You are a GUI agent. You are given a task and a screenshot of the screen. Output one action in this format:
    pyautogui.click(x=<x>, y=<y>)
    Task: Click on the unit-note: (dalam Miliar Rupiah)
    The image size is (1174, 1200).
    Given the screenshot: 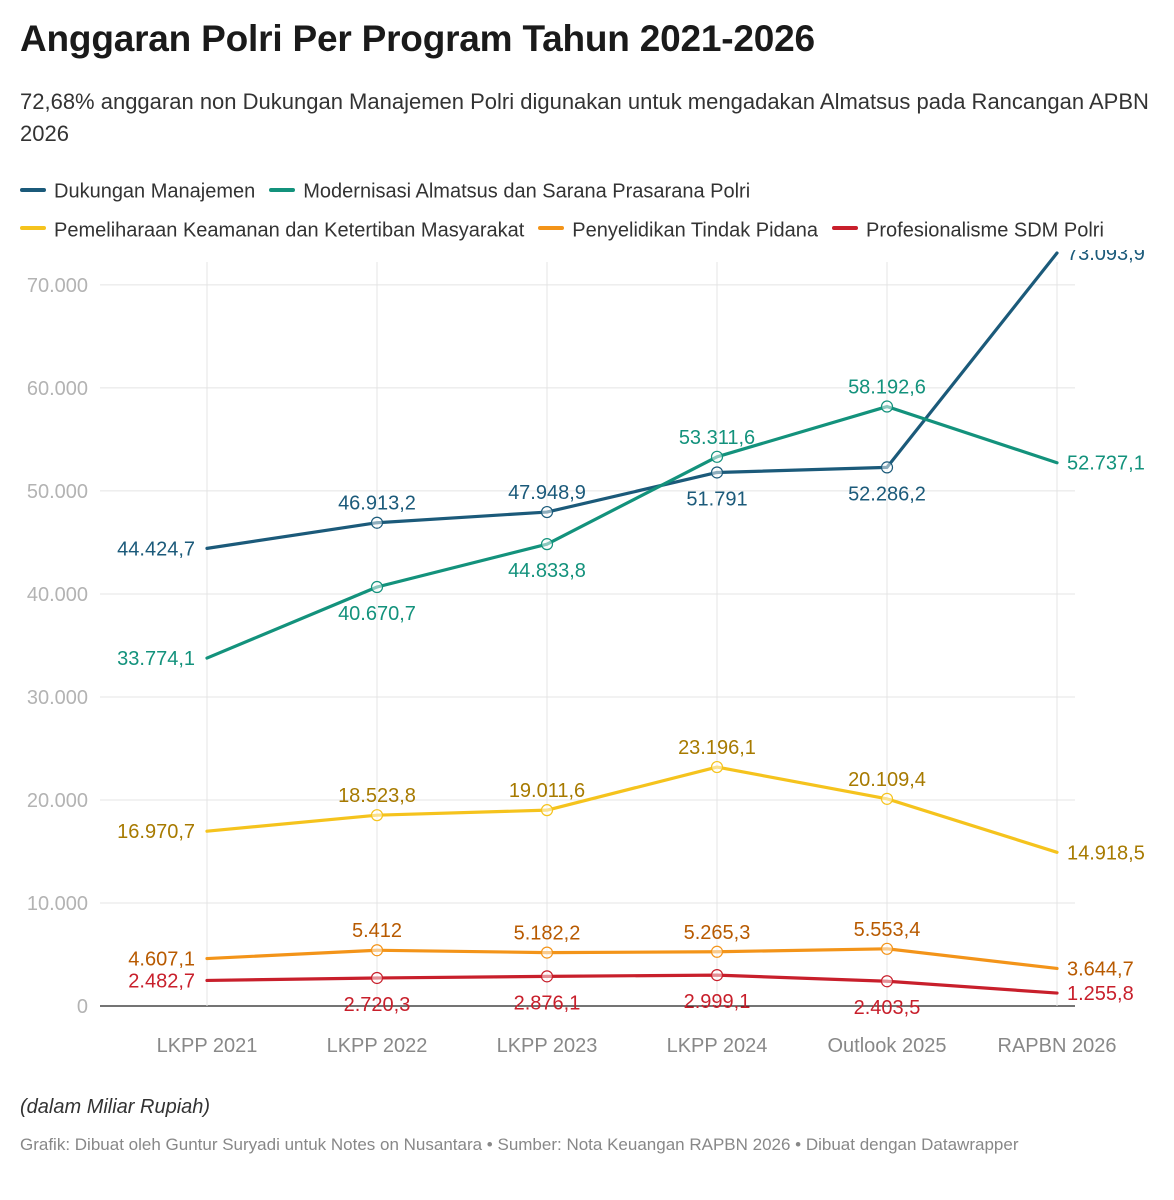 What is the action you would take?
    pyautogui.click(x=115, y=1107)
    